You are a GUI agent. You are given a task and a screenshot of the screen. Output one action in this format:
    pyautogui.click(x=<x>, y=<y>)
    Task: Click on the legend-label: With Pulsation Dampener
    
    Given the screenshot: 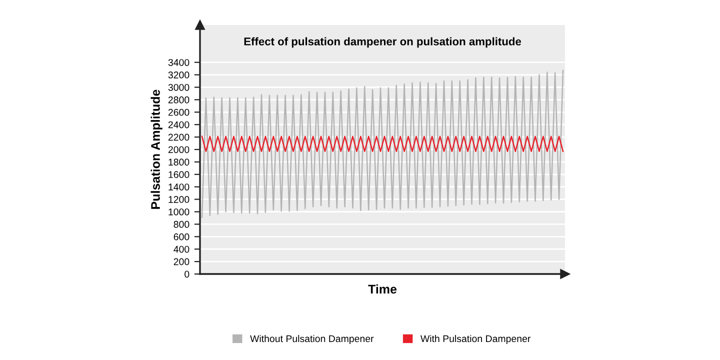 What is the action you would take?
    pyautogui.click(x=475, y=339)
    